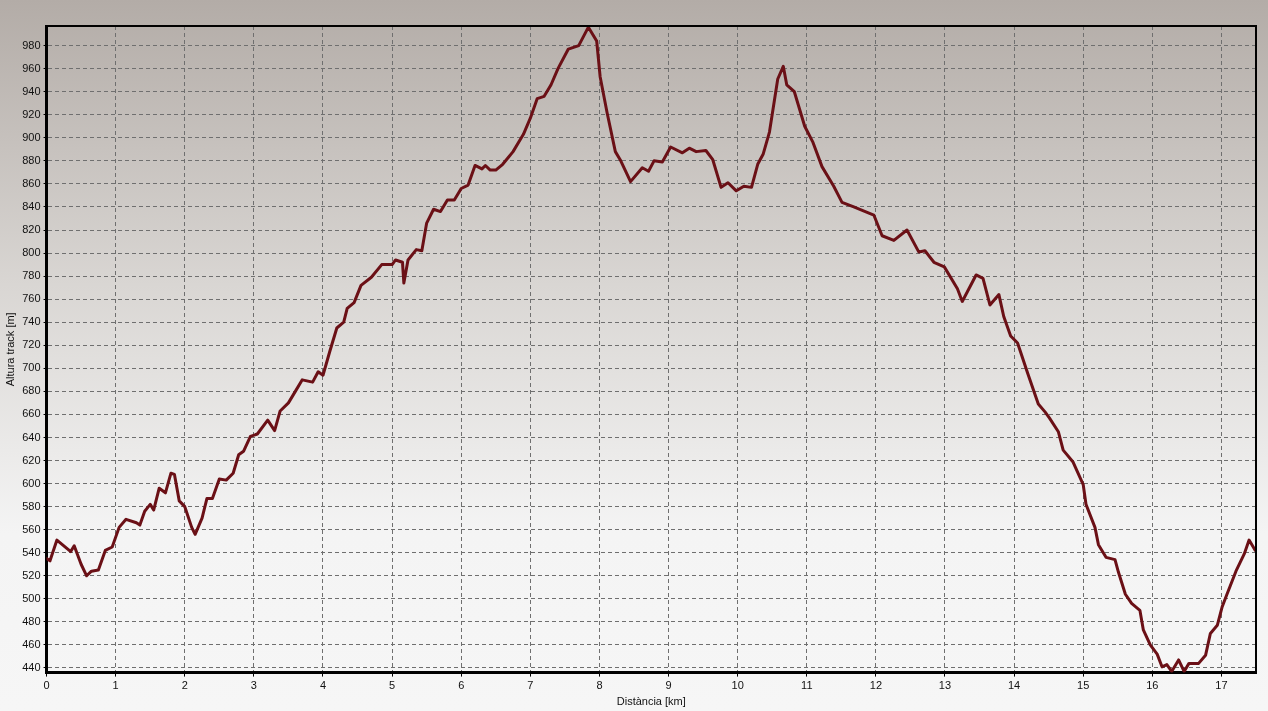 The height and width of the screenshot is (711, 1268). What do you see at coordinates (31, 620) in the screenshot?
I see `y-tick-label: 480` at bounding box center [31, 620].